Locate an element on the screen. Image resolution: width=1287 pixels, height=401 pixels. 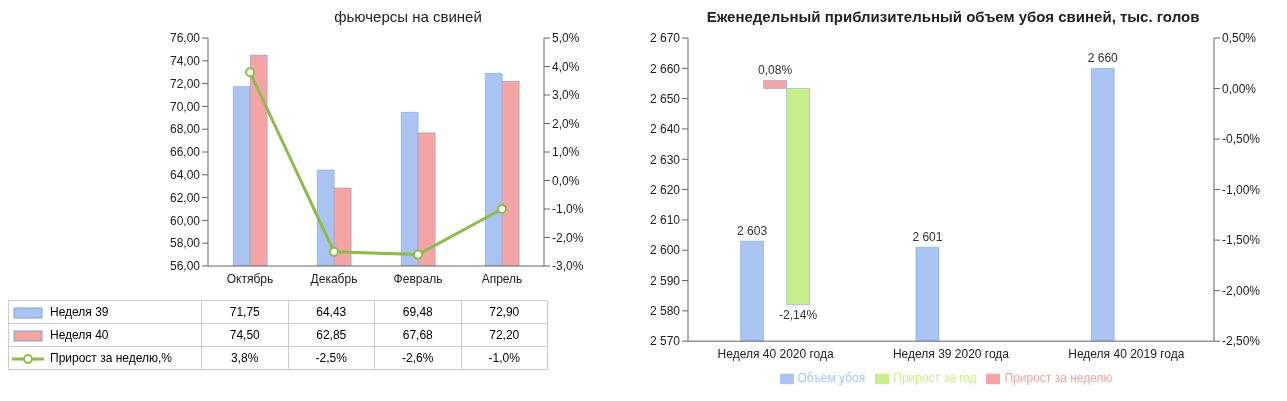
y2-tick-label: 4,0% is located at coordinates (566, 66).